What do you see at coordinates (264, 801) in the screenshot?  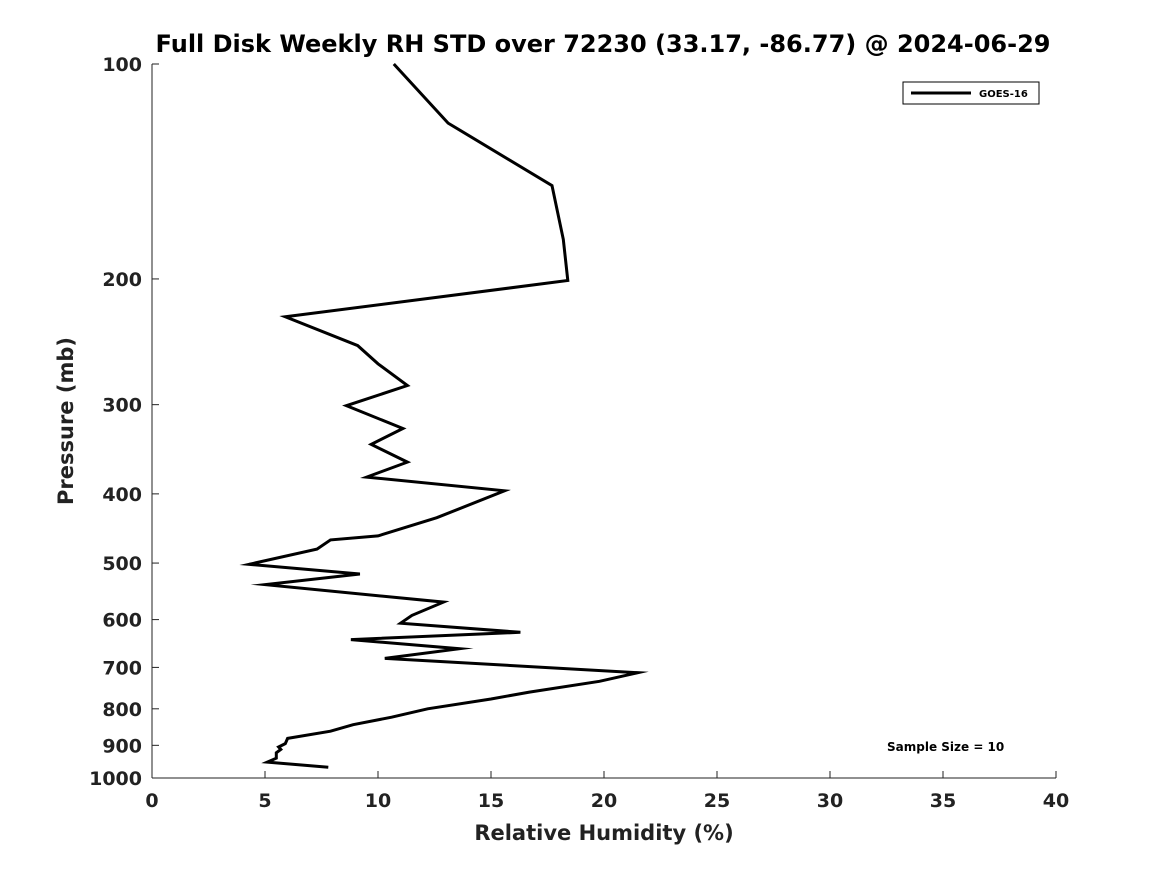 I see `x-tick-label: 5` at bounding box center [264, 801].